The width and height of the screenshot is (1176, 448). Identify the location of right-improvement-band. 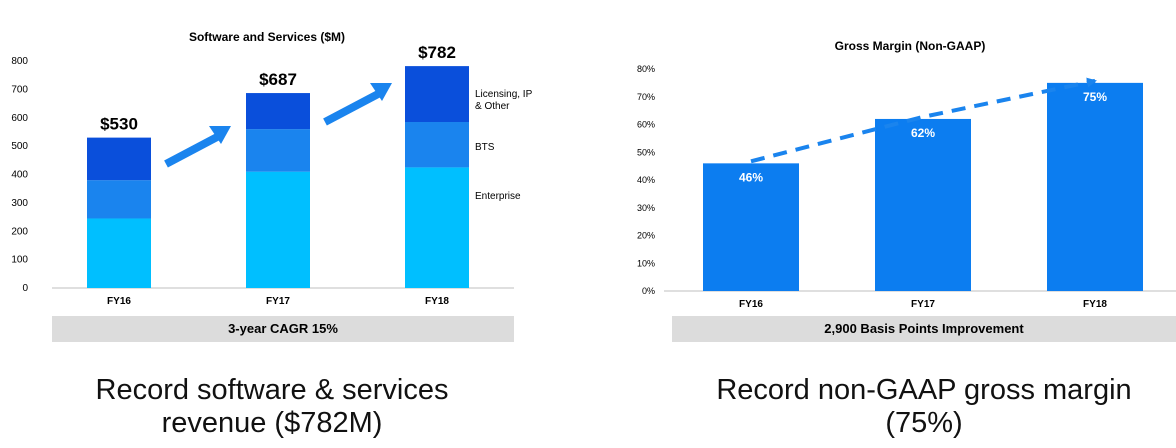
(924, 329).